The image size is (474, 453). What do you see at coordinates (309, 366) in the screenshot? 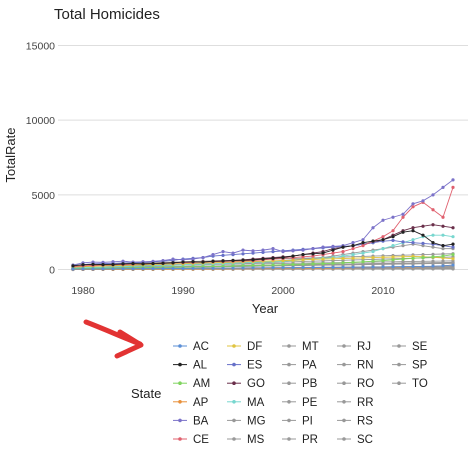
I see `legend-label-pa: PA` at bounding box center [309, 366].